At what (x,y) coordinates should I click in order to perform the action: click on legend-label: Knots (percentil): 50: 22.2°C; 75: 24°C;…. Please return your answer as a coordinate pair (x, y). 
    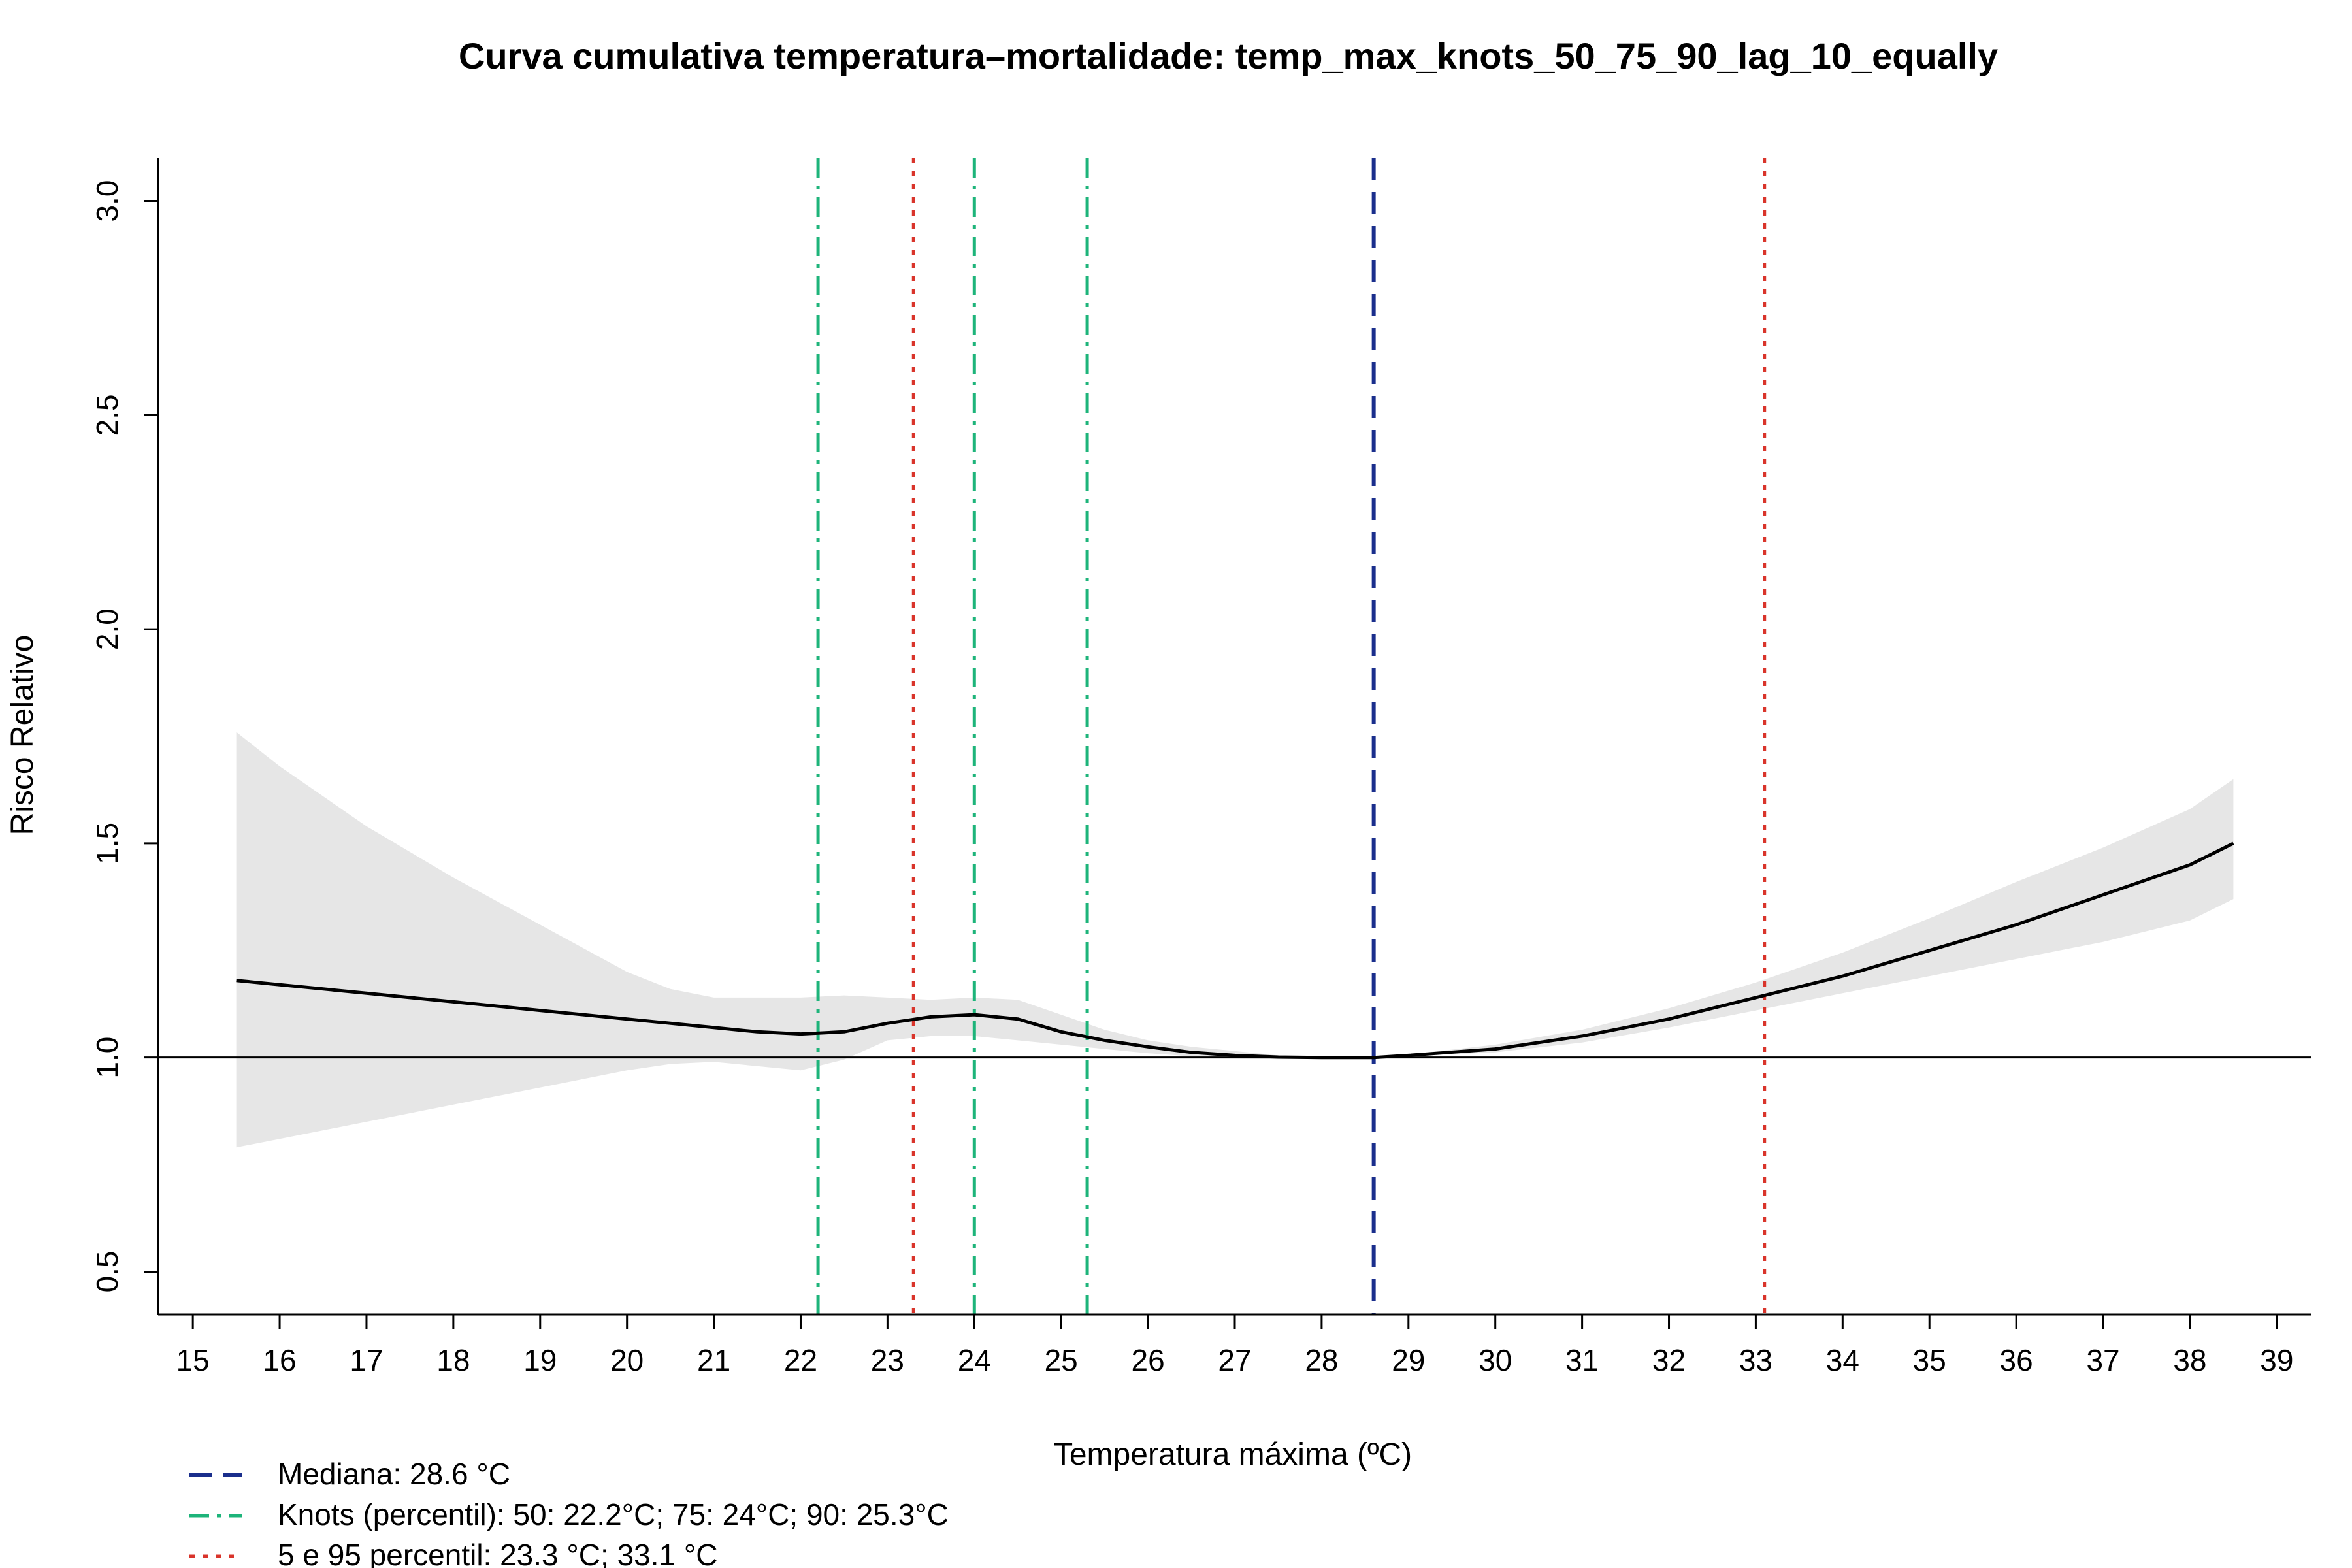
    Looking at the image, I should click on (613, 1514).